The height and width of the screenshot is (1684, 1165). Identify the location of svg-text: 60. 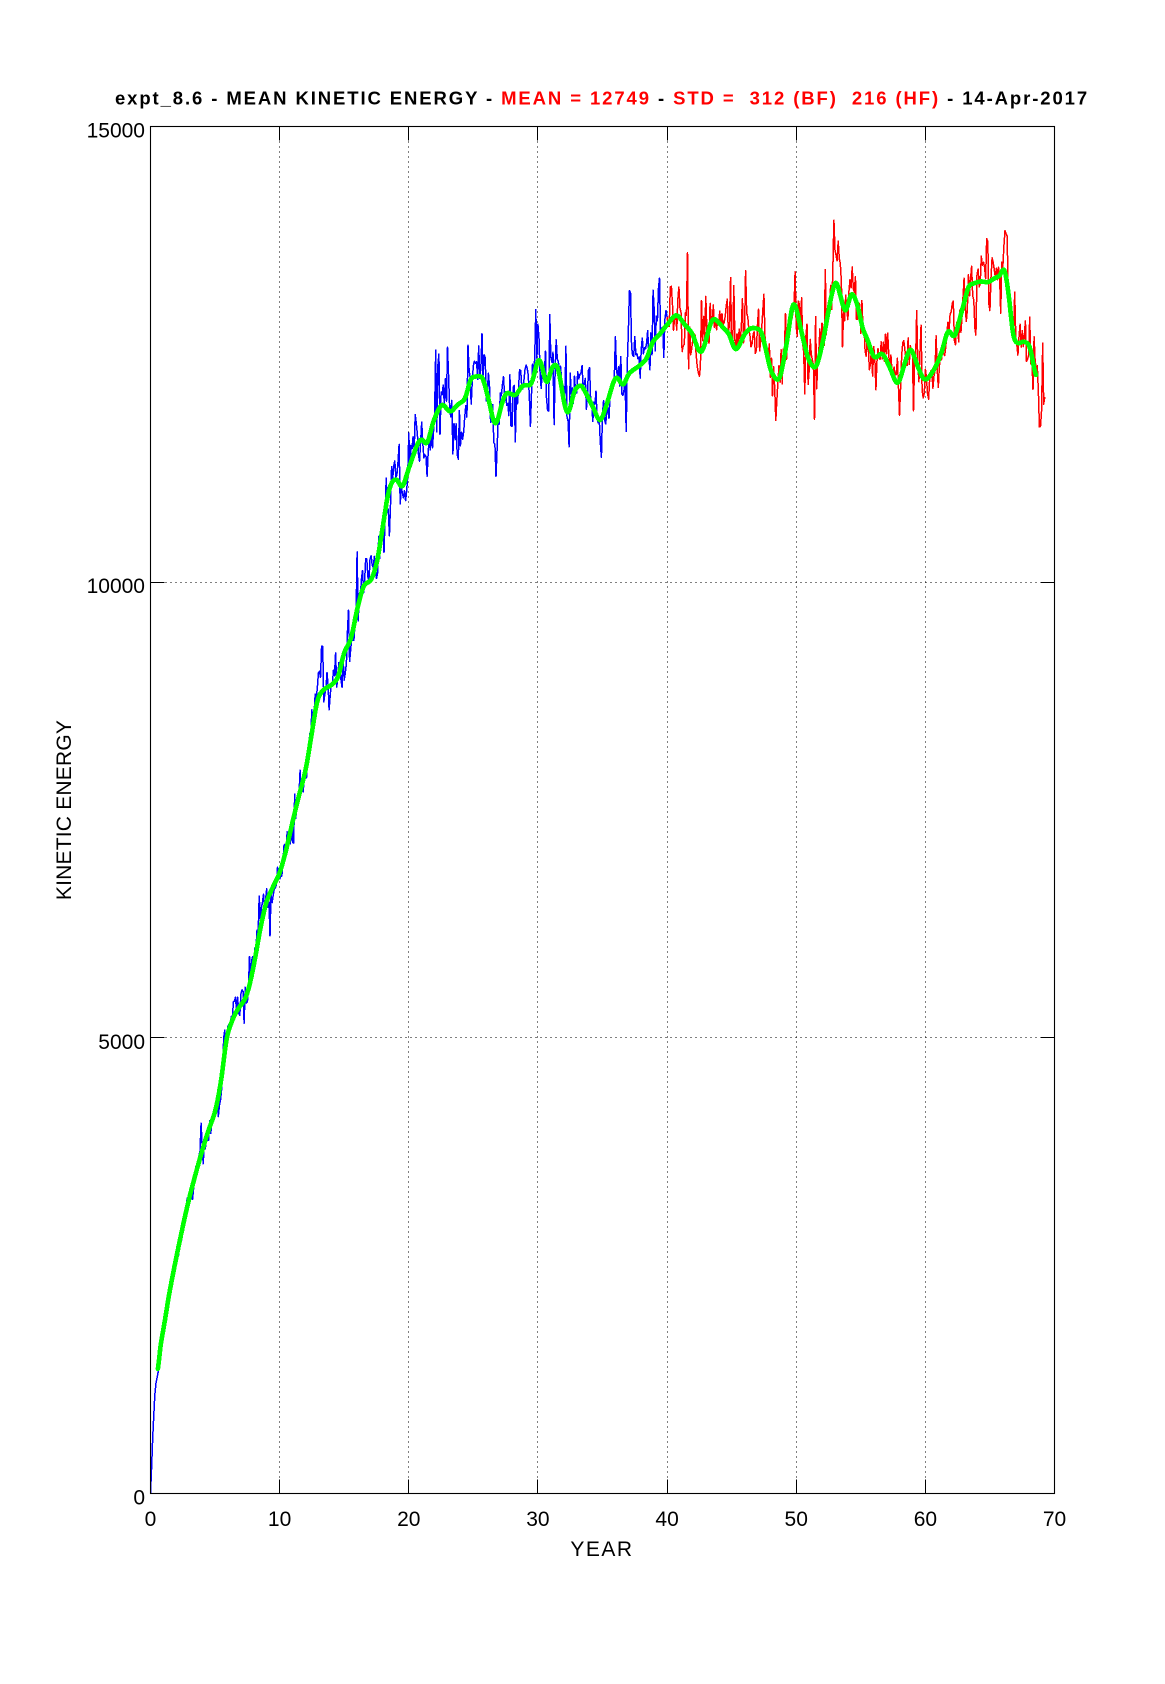
(925, 1519).